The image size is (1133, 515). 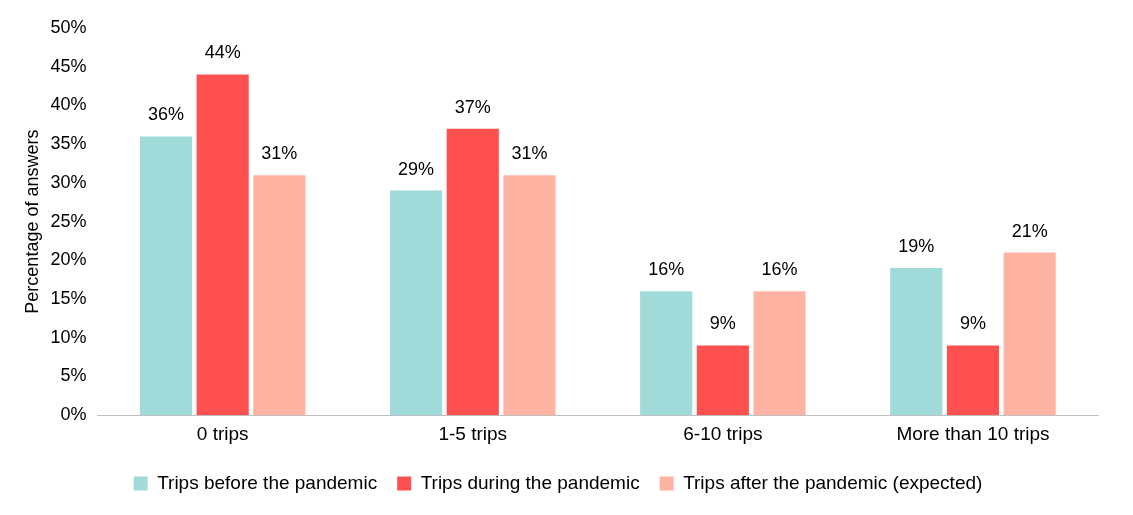 What do you see at coordinates (68, 26) in the screenshot?
I see `y-tick-label: 50%` at bounding box center [68, 26].